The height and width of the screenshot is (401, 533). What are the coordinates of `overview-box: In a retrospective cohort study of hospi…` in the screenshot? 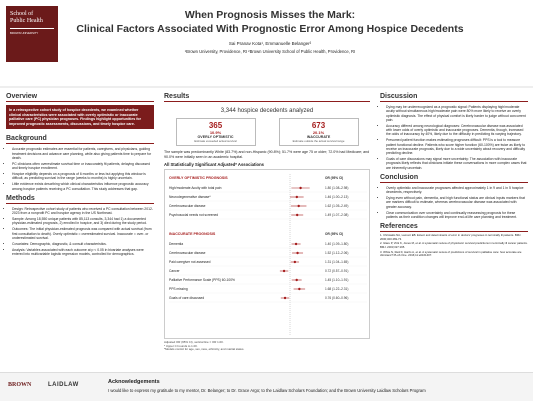 It's located at (80, 117).